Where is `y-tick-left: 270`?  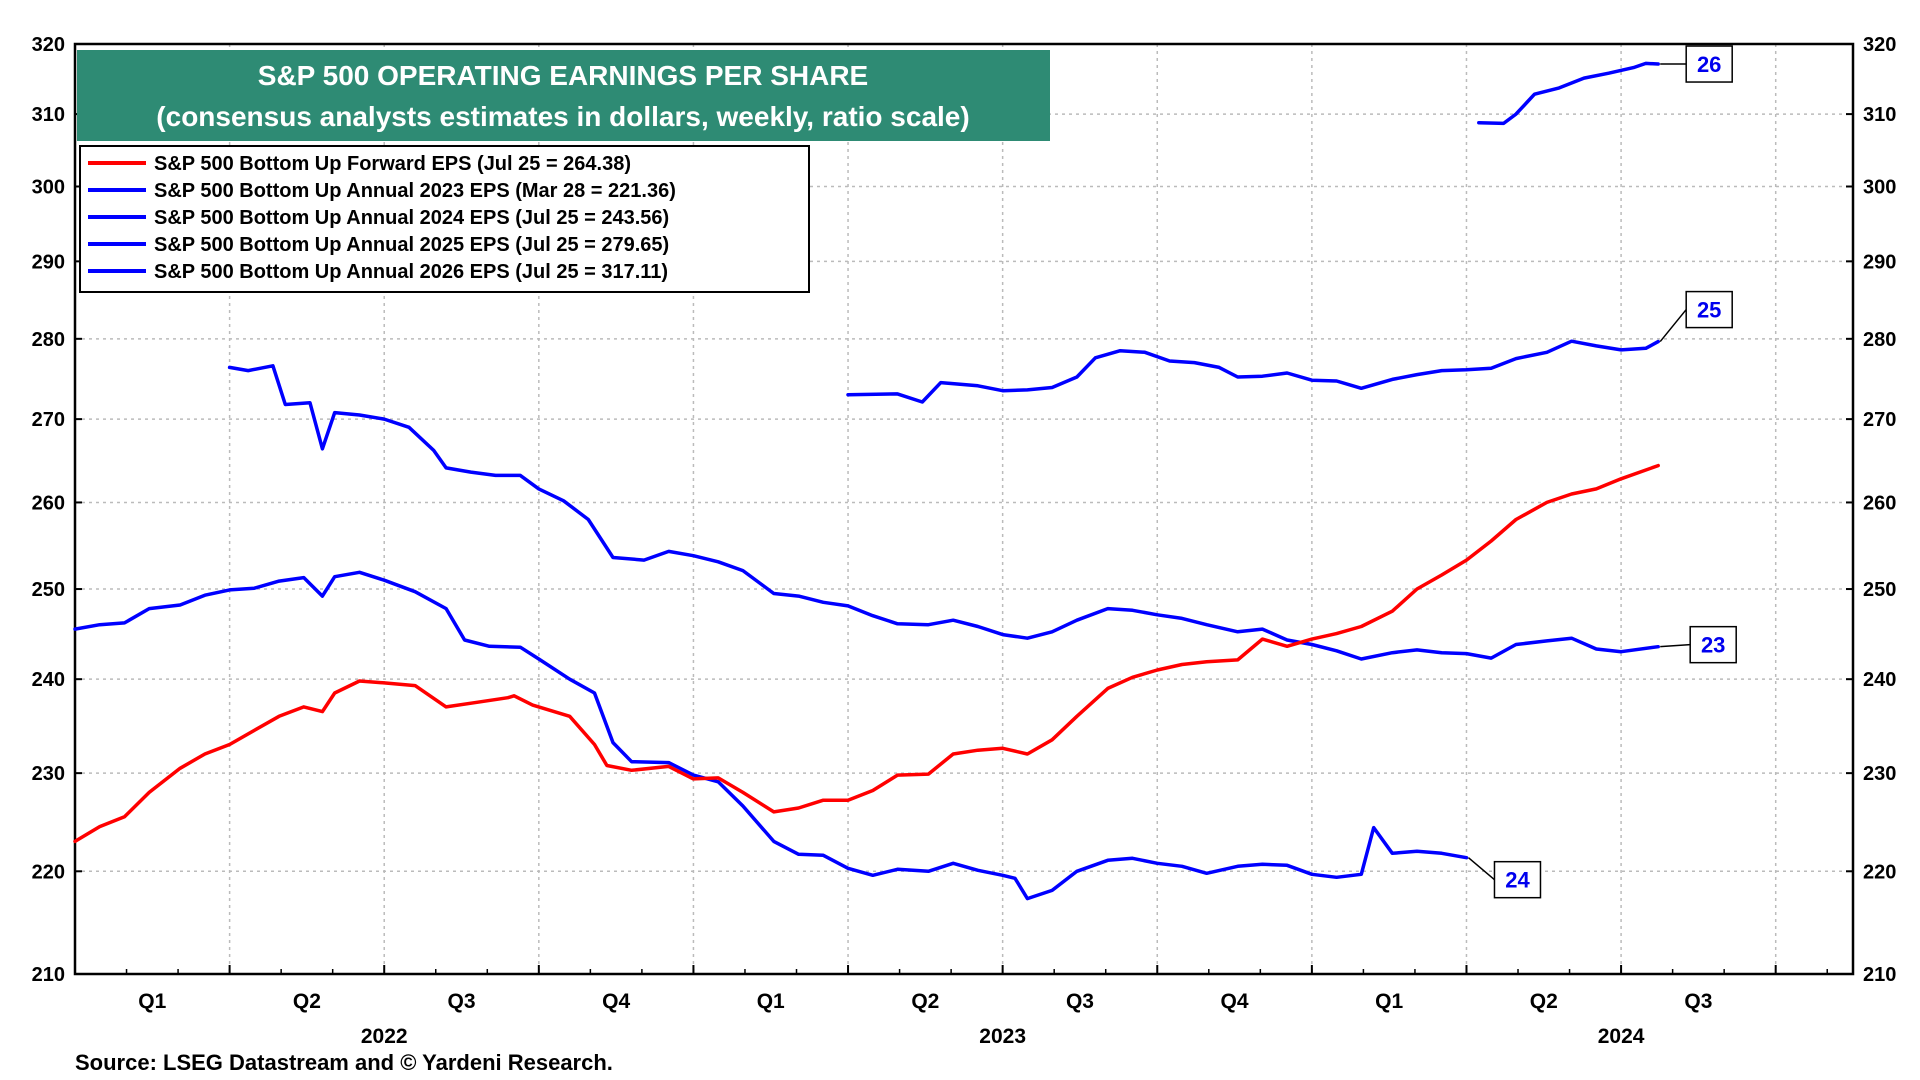 y-tick-left: 270 is located at coordinates (48, 420).